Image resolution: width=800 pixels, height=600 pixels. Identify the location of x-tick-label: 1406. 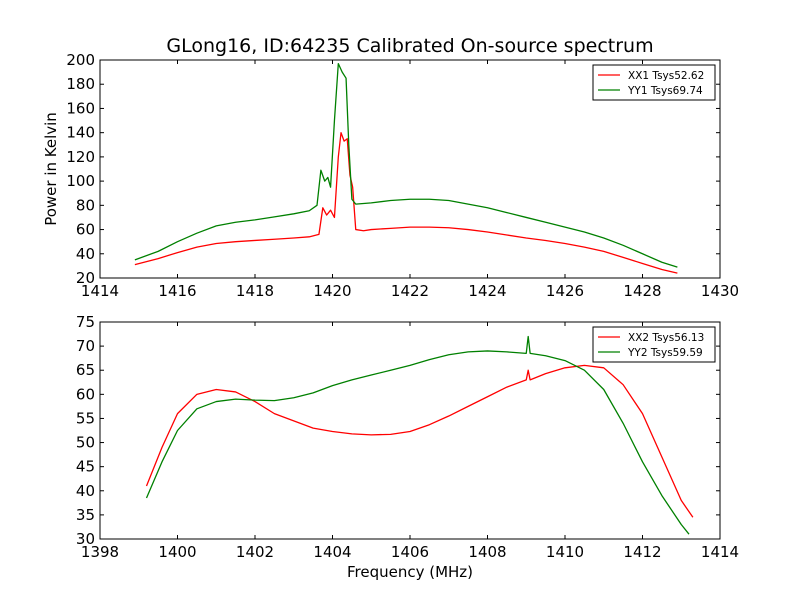
(410, 552).